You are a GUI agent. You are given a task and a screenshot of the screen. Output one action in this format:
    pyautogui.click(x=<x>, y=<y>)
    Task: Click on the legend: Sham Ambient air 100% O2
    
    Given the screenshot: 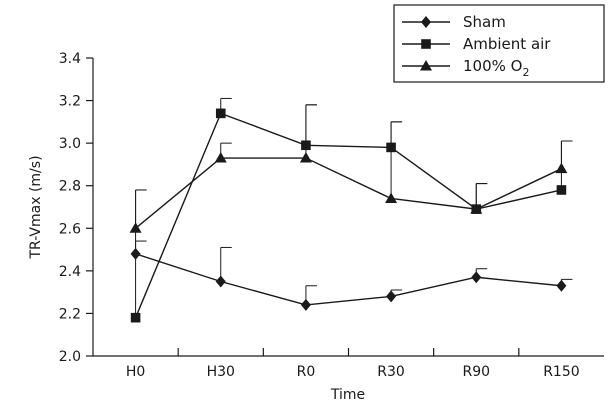 What is the action you would take?
    pyautogui.click(x=499, y=43)
    